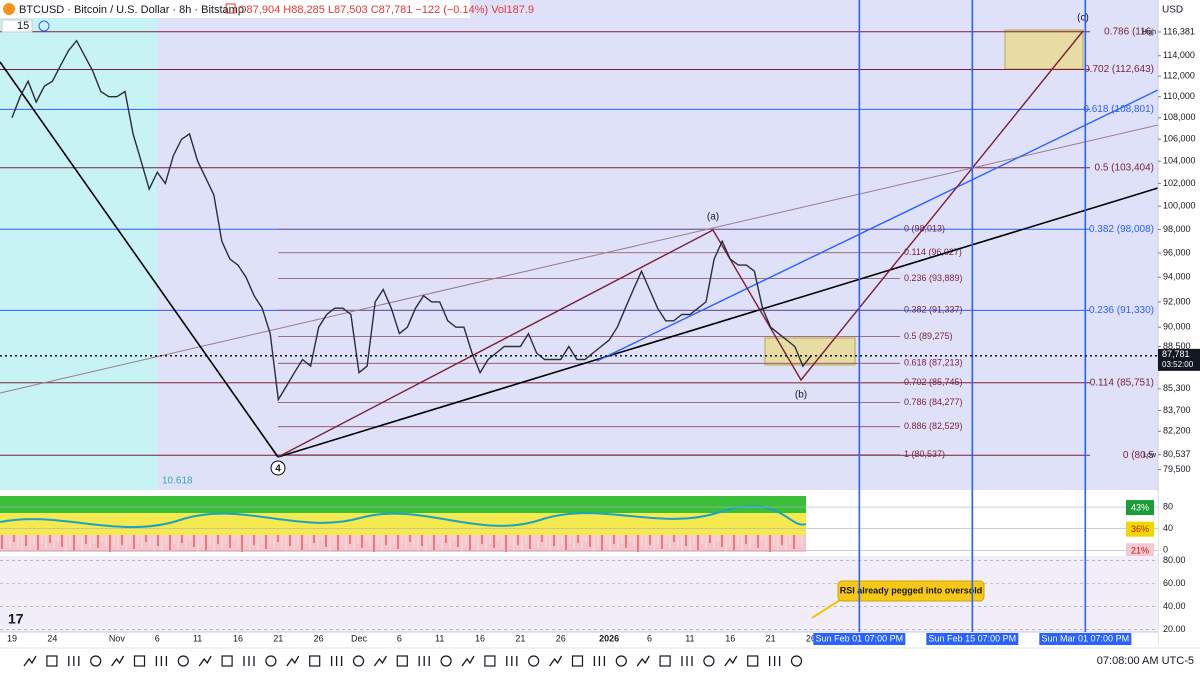 The height and width of the screenshot is (675, 1200). What do you see at coordinates (1179, 117) in the screenshot?
I see `y-tick-label: 108,000` at bounding box center [1179, 117].